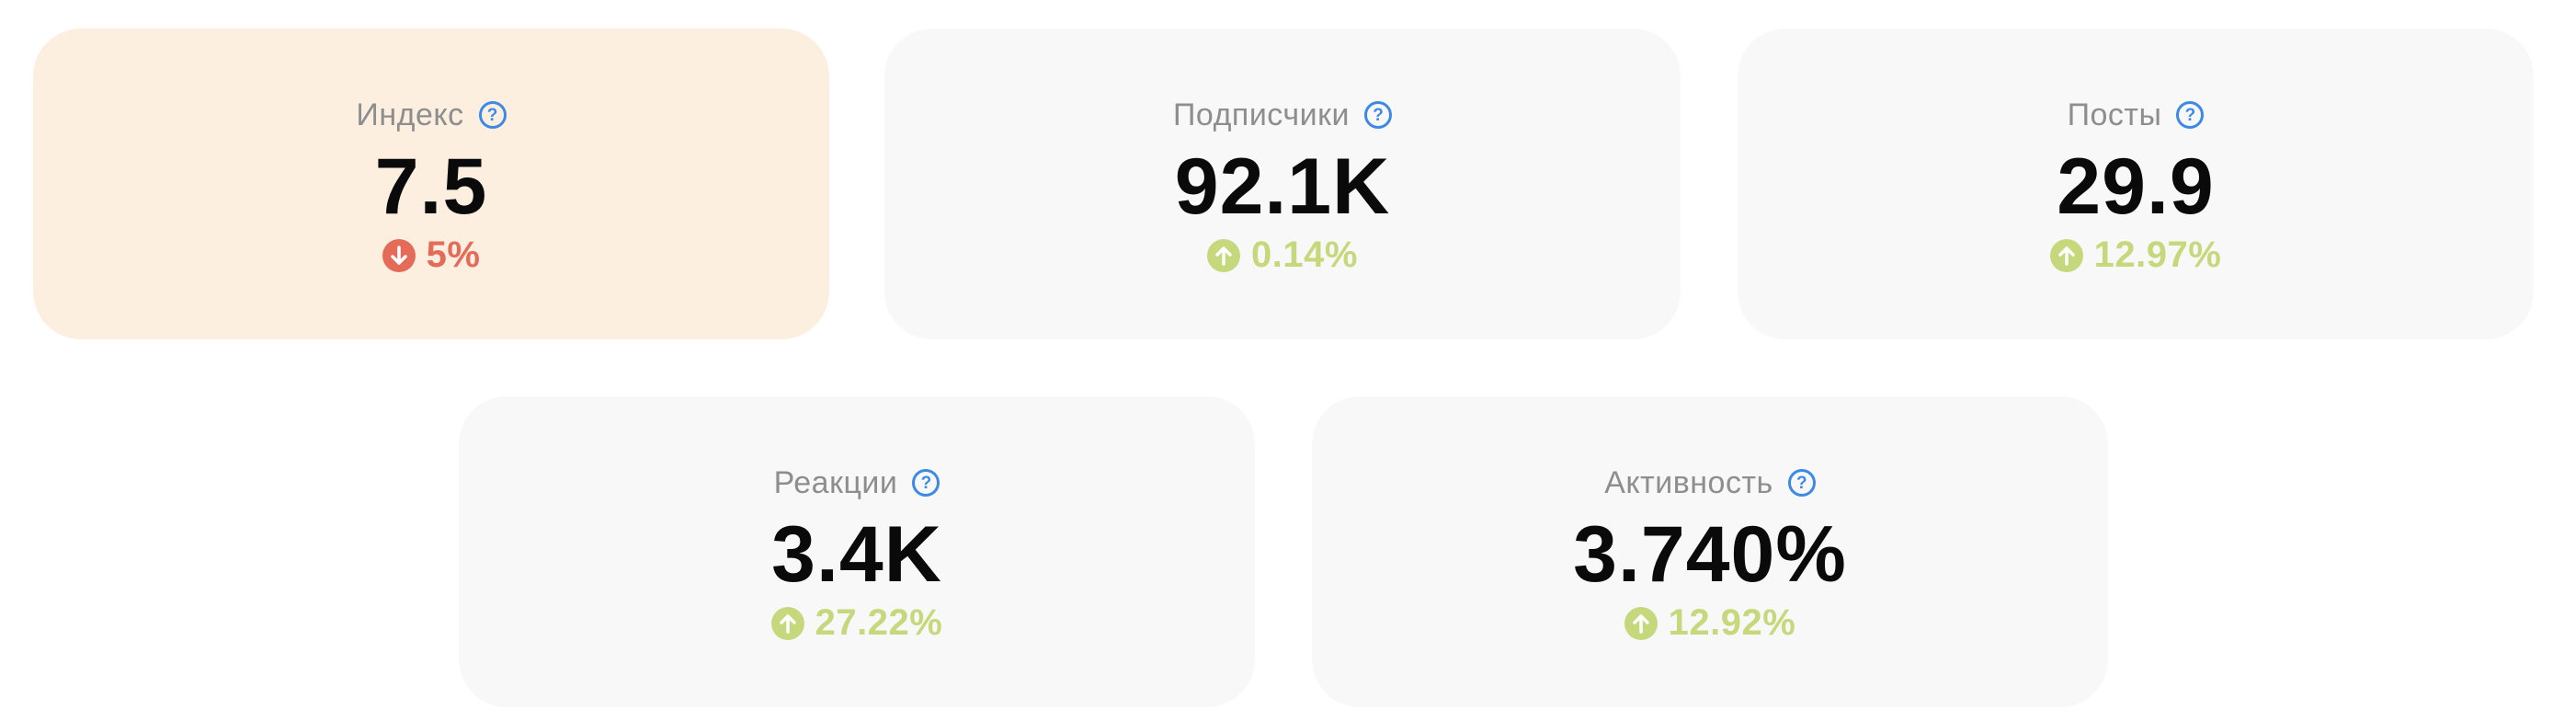  I want to click on stat-label-row: Реакции ?, so click(857, 483).